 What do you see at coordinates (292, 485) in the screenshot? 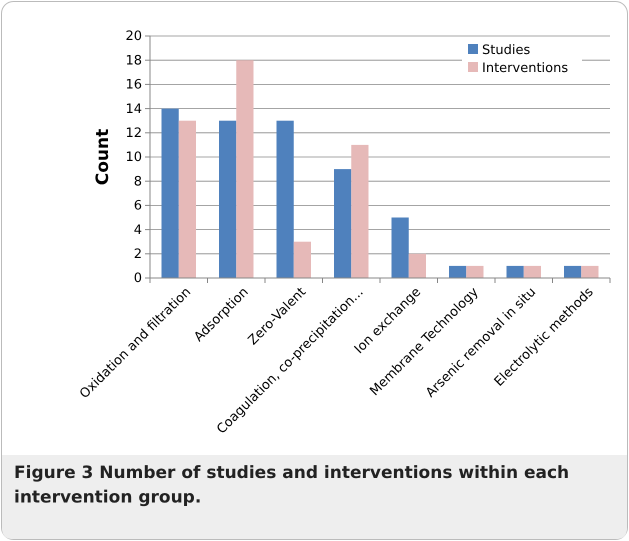
I see `caption: Figure 3 Number of studies and interventions within each intervention group.` at bounding box center [292, 485].